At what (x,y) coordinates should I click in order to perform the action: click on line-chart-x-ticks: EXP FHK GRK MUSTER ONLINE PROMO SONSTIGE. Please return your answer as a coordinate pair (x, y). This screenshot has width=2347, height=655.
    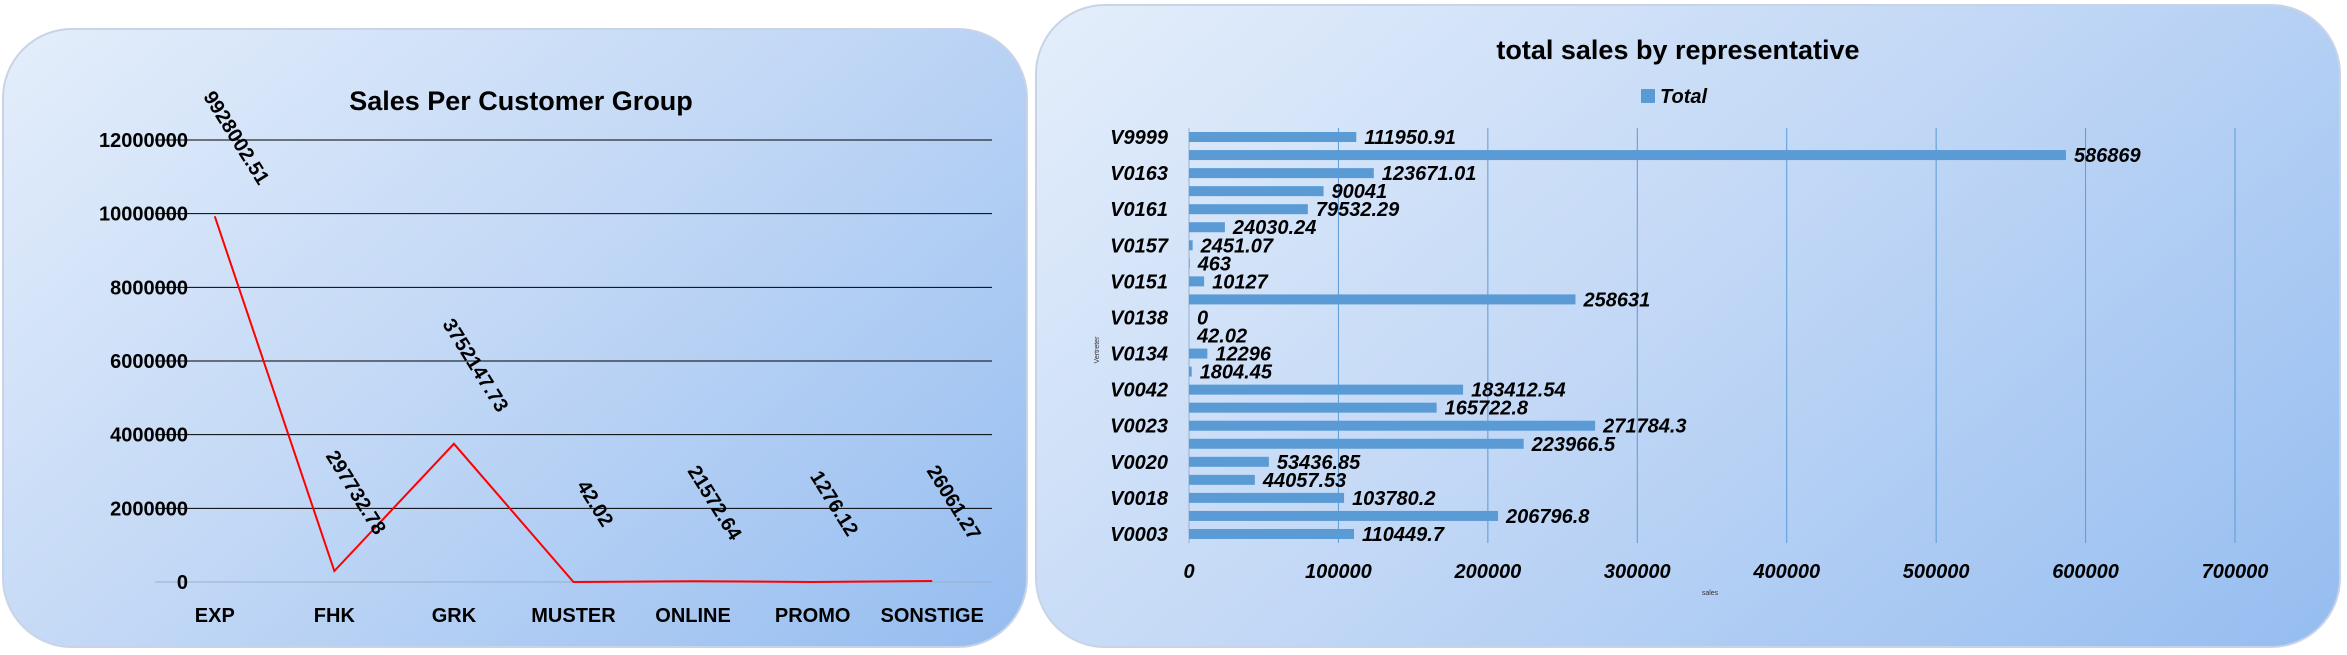
    Looking at the image, I should click on (589, 616).